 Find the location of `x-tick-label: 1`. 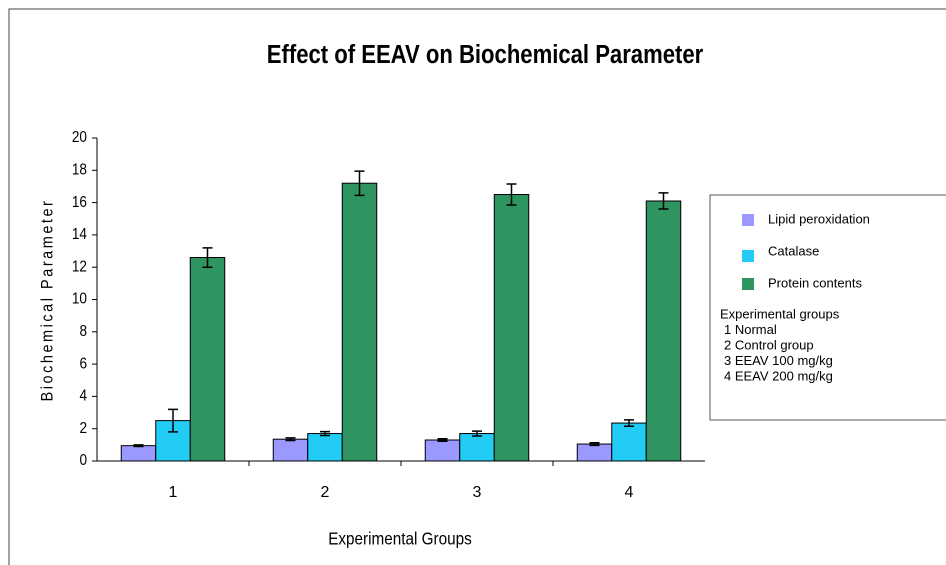

x-tick-label: 1 is located at coordinates (173, 492).